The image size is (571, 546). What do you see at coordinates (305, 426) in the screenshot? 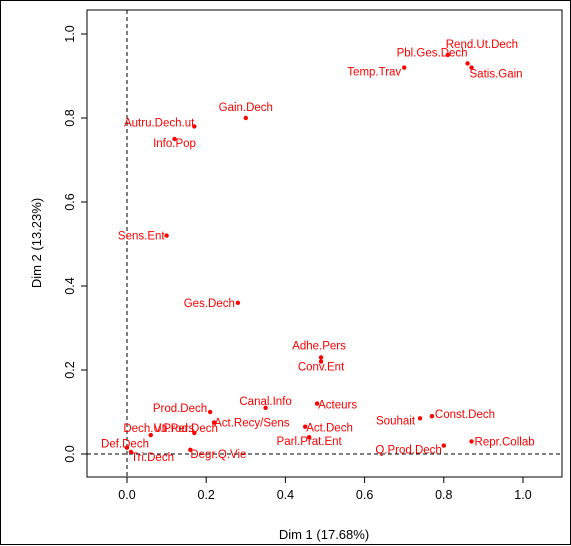
I see `point-act-dech` at bounding box center [305, 426].